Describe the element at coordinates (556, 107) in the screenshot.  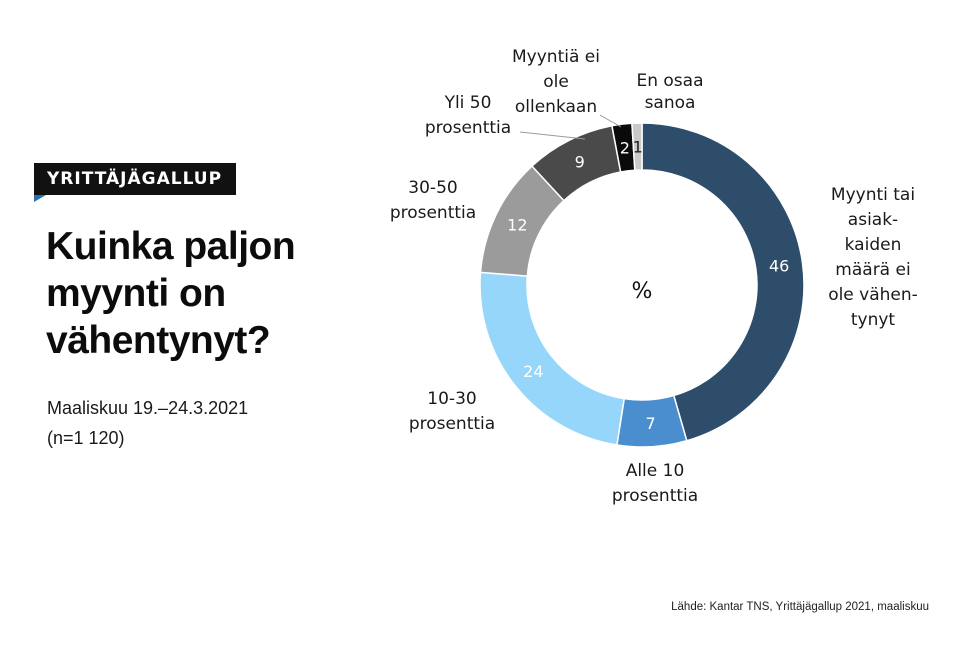
I see `slice-label-line: ollenkaan` at that location.